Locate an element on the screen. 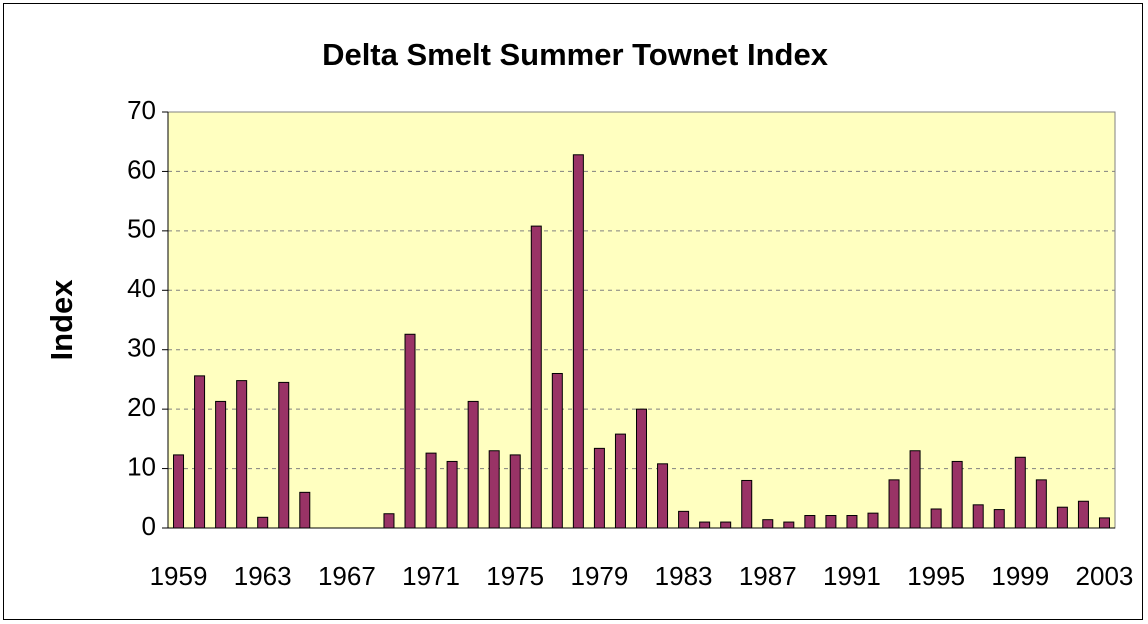  x-tick-label: 1967 is located at coordinates (347, 576).